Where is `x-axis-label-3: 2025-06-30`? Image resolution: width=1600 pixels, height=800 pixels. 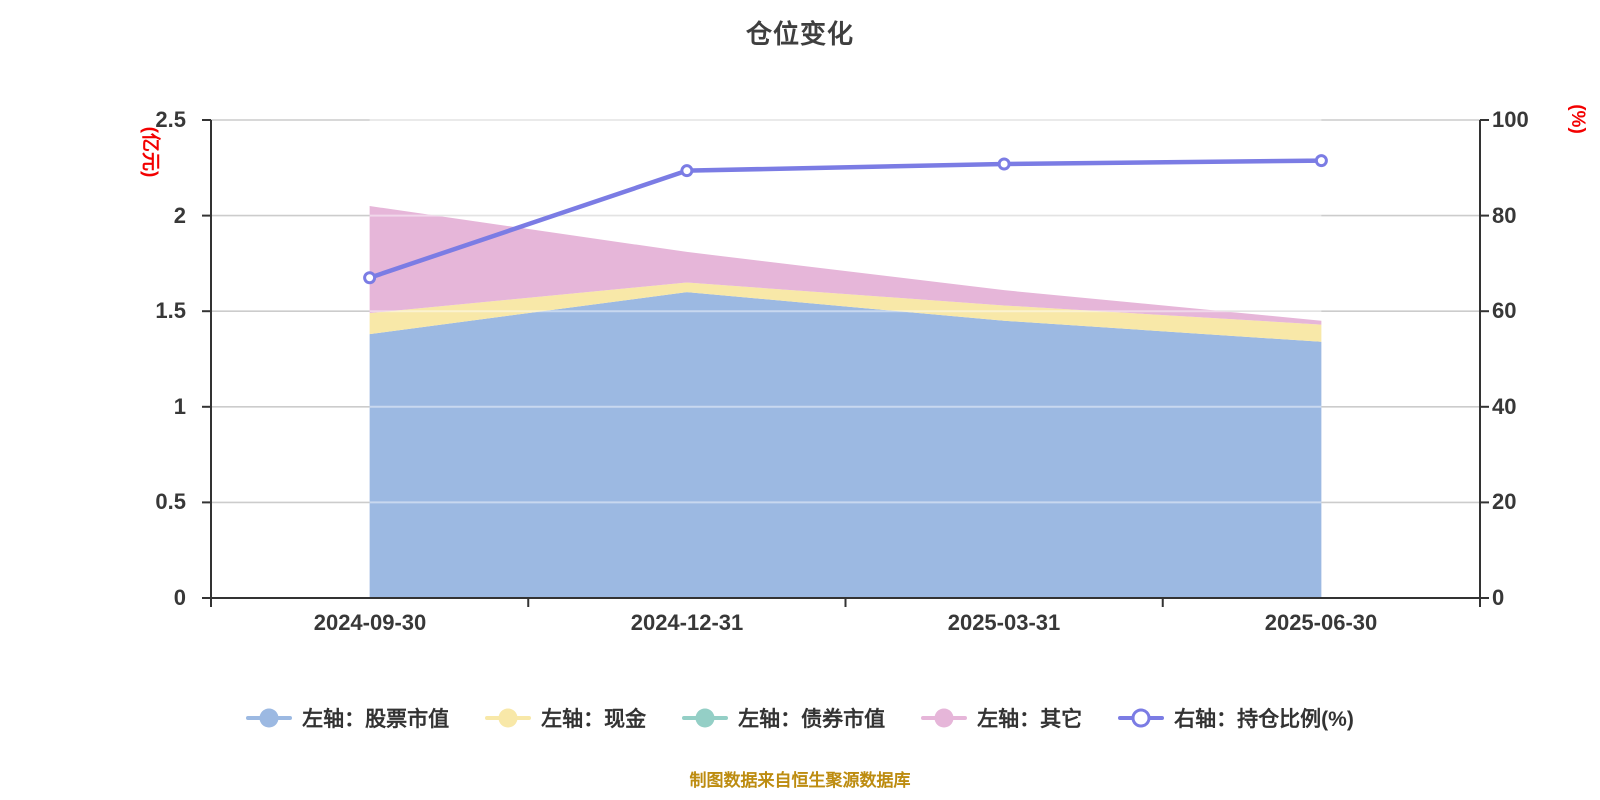
x-axis-label-3: 2025-06-30 is located at coordinates (1321, 622).